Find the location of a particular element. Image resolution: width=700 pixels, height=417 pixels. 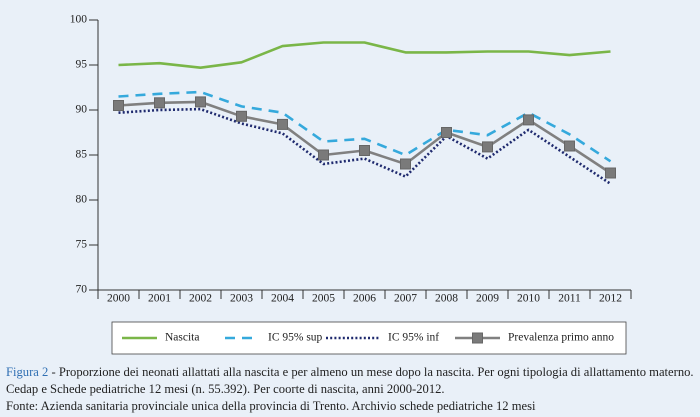

x-tick-label: 2004 is located at coordinates (282, 299).